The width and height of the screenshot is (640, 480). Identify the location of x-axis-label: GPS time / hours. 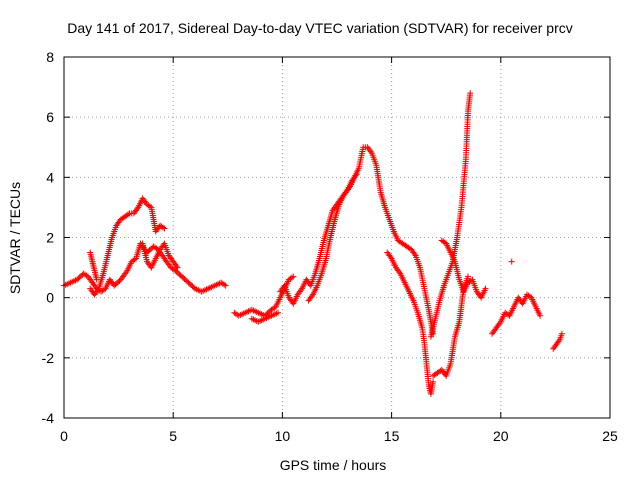
(333, 465).